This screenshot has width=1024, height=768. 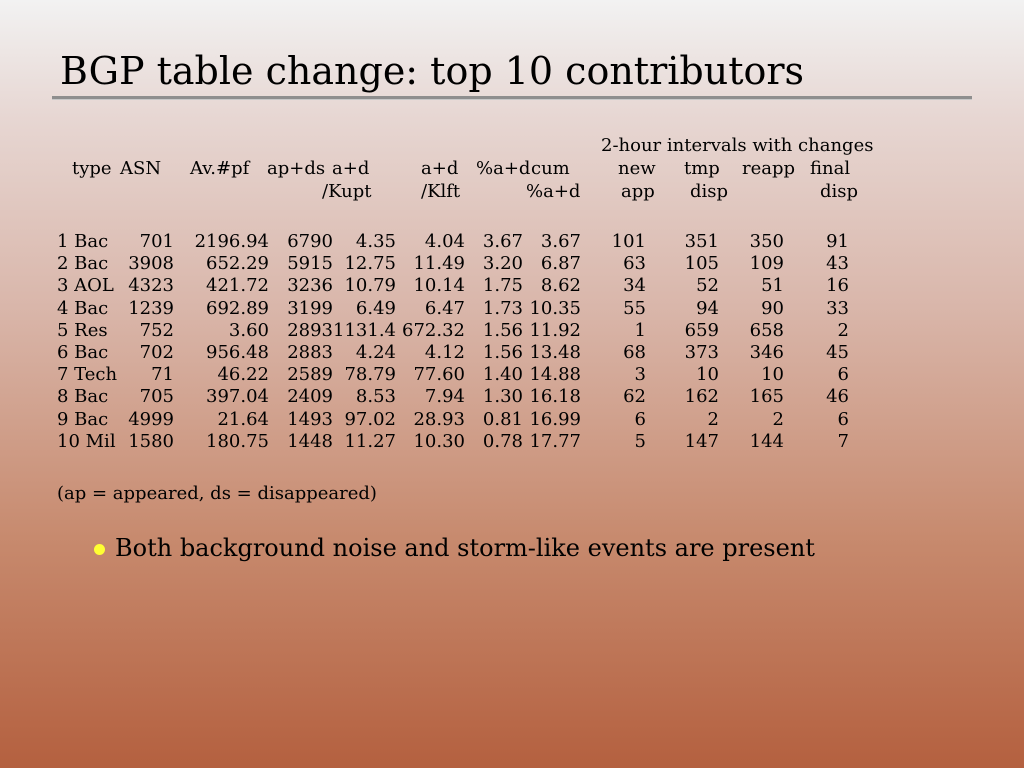 What do you see at coordinates (701, 441) in the screenshot?
I see `cell-tmp-disp: 147` at bounding box center [701, 441].